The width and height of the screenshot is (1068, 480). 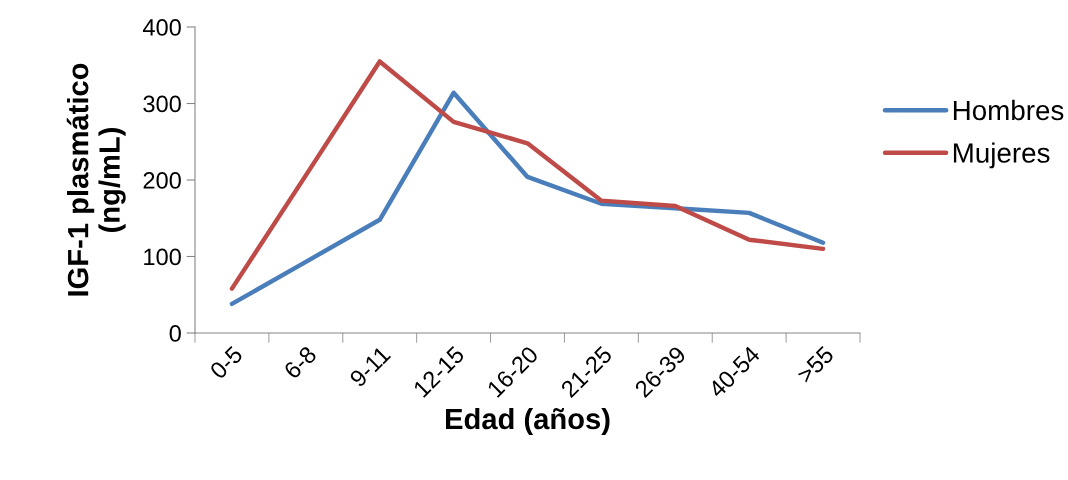 I want to click on y-tick-label: 200, so click(x=162, y=180).